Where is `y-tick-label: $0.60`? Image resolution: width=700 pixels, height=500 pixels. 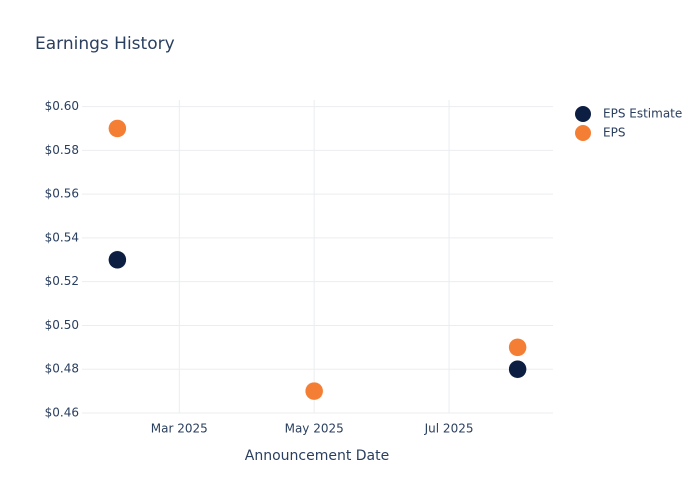
y-tick-label: $0.60 is located at coordinates (62, 106).